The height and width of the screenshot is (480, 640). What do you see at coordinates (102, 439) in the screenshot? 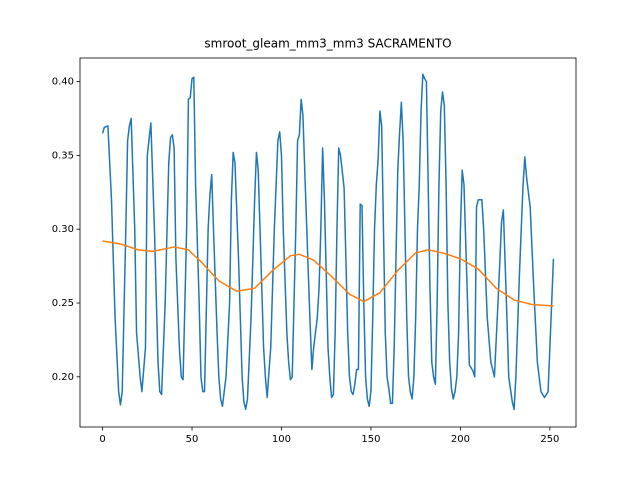
I see `x-tick-label: 0` at bounding box center [102, 439].